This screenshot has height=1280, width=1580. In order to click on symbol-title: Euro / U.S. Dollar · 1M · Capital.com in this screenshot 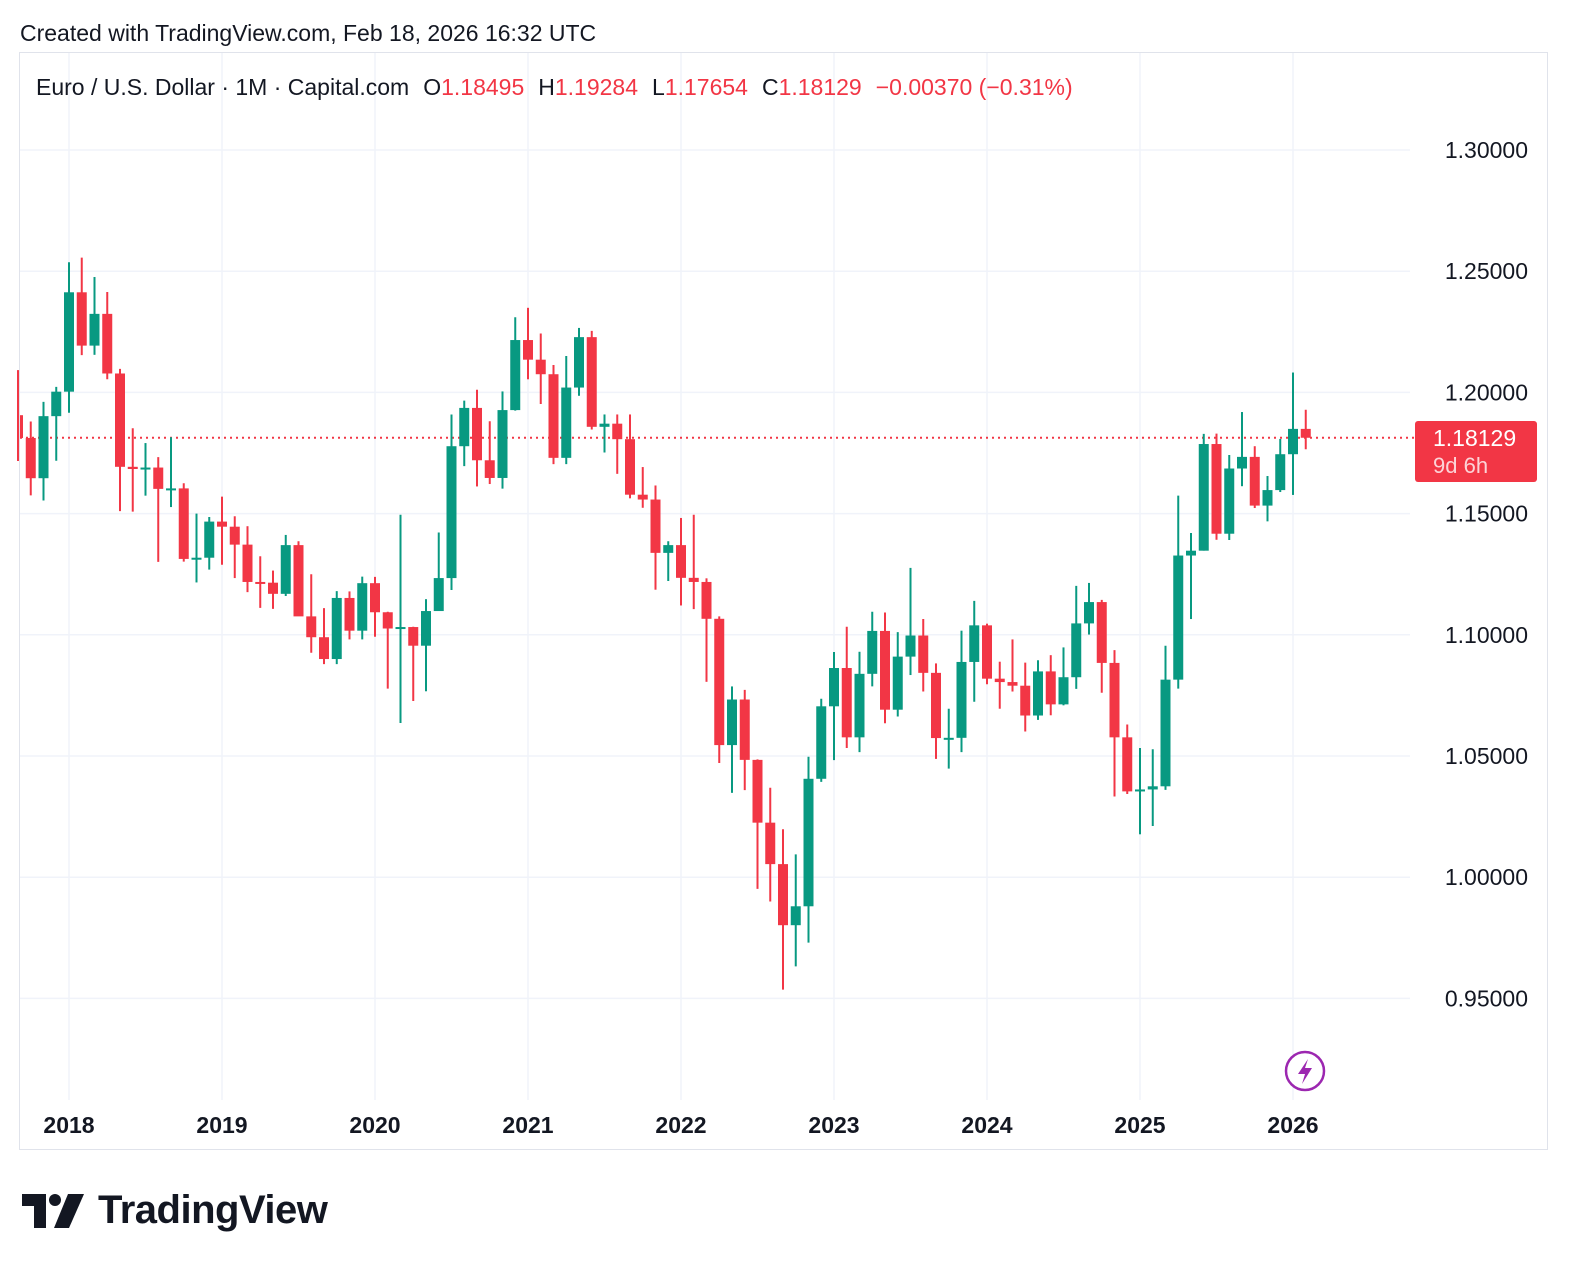, I will do `click(223, 87)`.